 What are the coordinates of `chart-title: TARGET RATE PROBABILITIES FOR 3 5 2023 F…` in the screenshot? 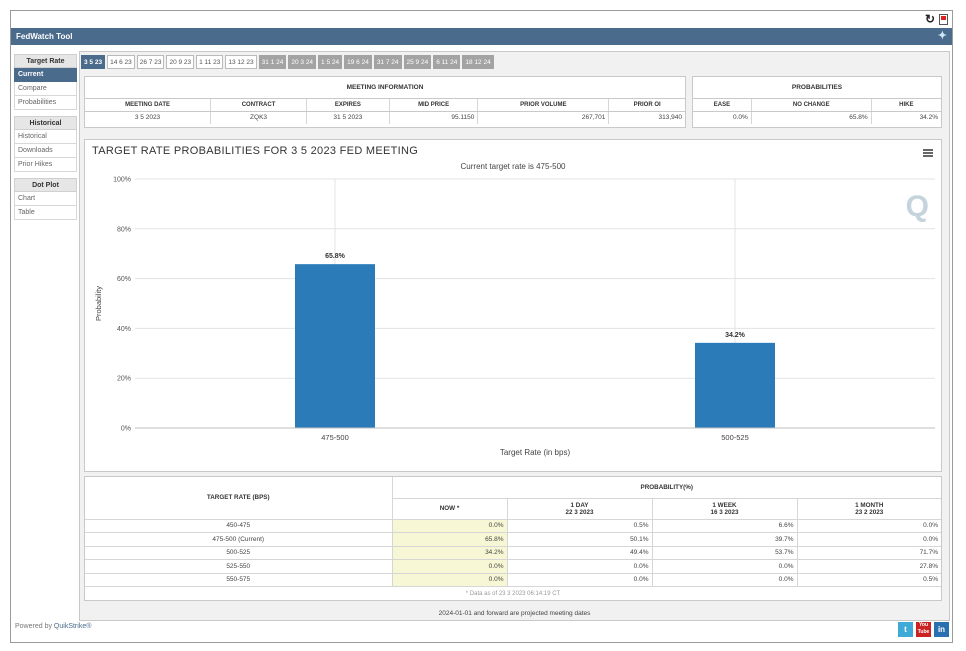 It's located at (255, 151).